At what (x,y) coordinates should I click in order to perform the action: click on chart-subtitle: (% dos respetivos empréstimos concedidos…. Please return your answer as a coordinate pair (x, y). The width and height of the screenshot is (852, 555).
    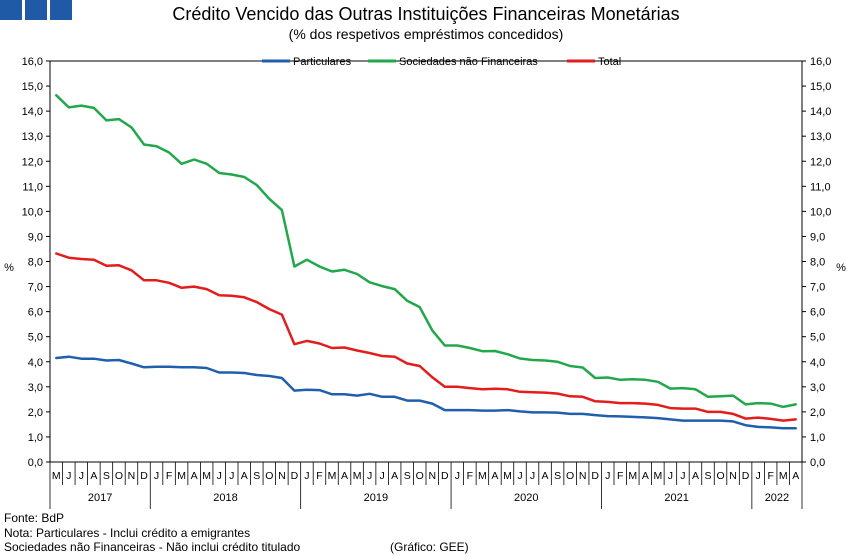
    Looking at the image, I should click on (426, 34).